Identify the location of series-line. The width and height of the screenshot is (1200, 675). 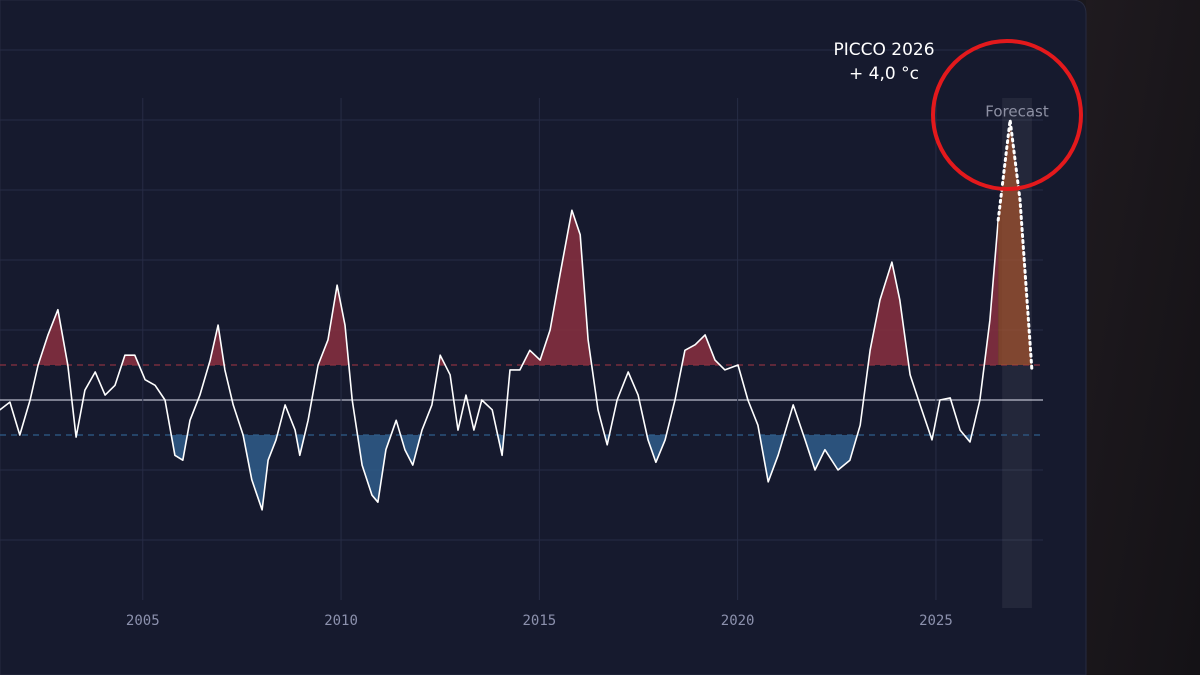
(1015, 245).